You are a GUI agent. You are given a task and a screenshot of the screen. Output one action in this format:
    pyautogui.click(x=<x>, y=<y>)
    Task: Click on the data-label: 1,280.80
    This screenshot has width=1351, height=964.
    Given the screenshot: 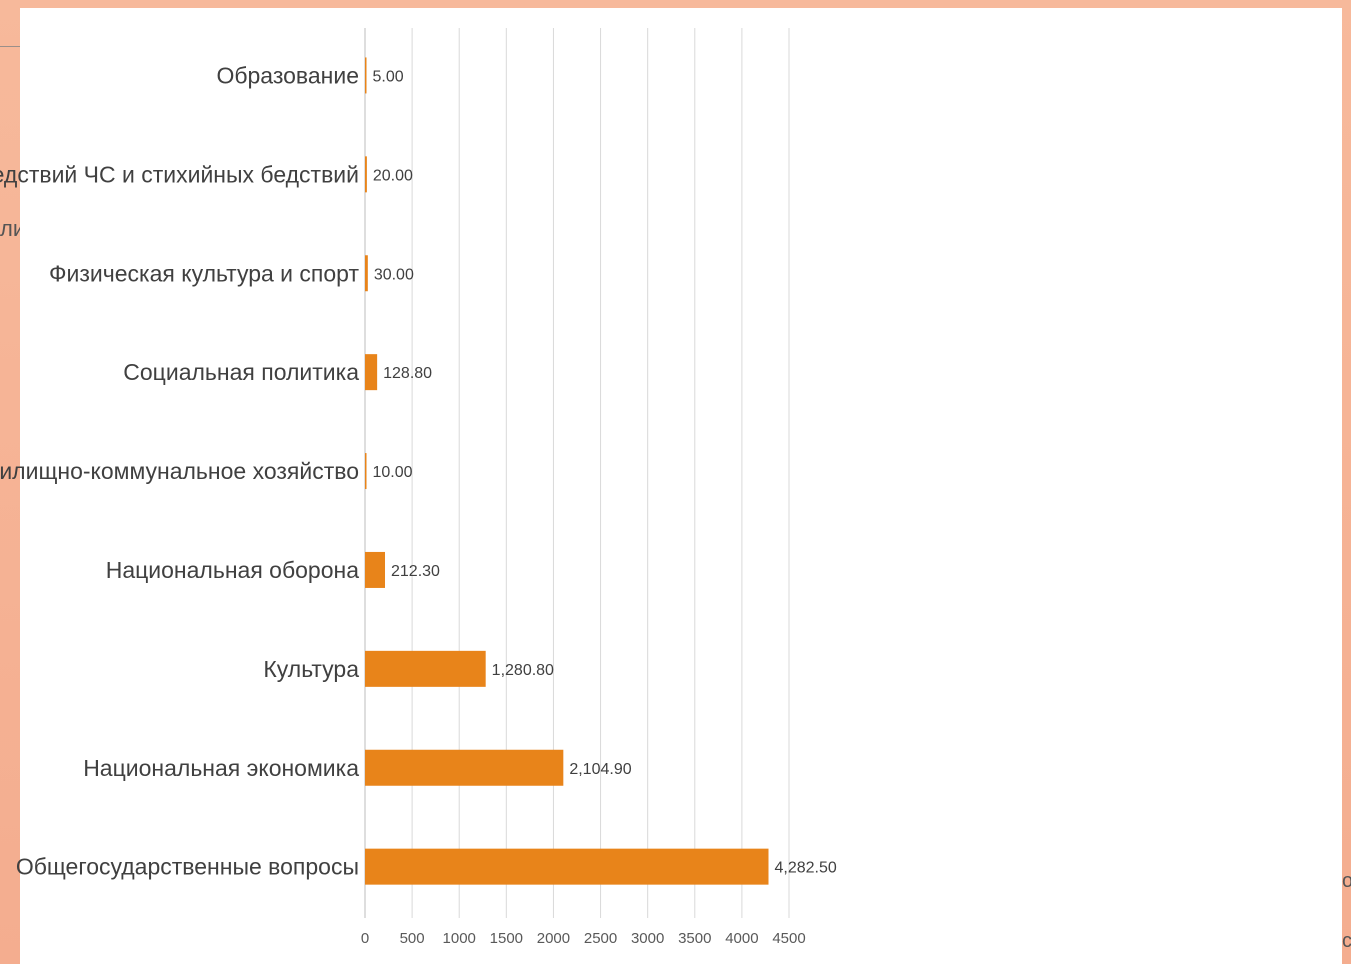 What is the action you would take?
    pyautogui.click(x=523, y=670)
    